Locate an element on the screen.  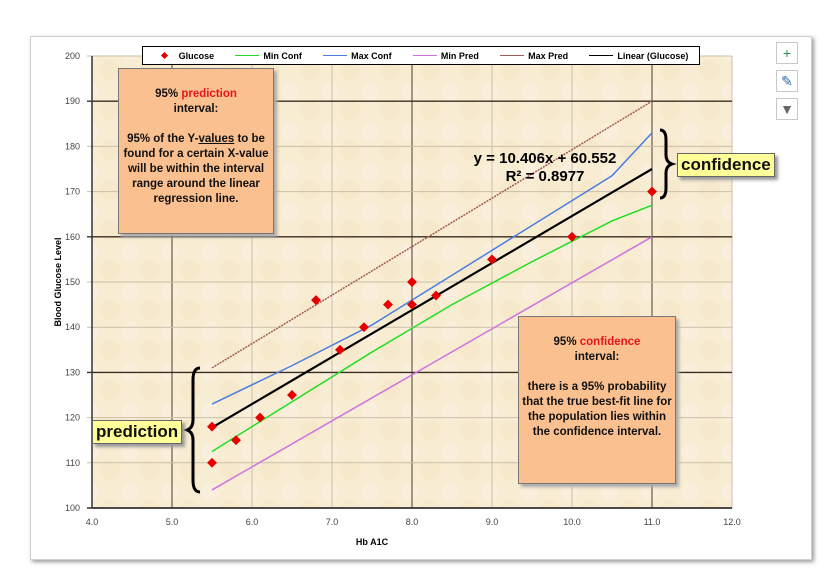
y-tick-label: 140 is located at coordinates (72, 327).